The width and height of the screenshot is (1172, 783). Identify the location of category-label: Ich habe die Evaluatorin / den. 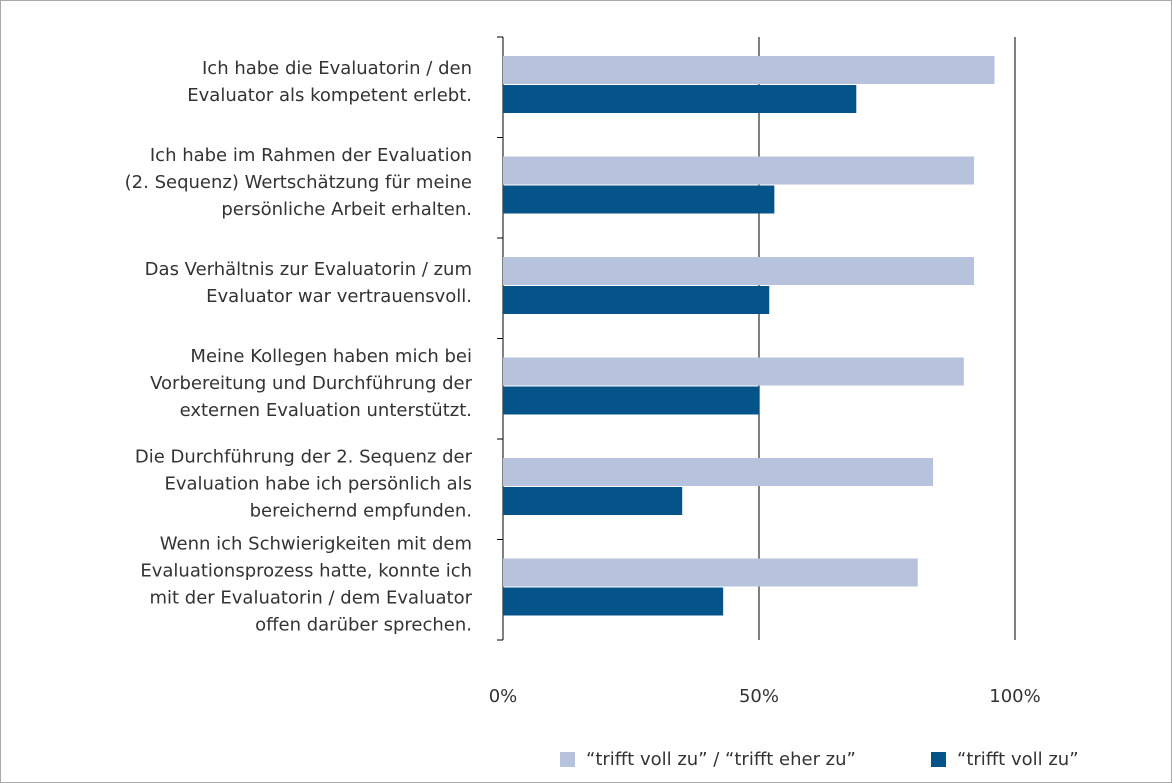
(337, 68).